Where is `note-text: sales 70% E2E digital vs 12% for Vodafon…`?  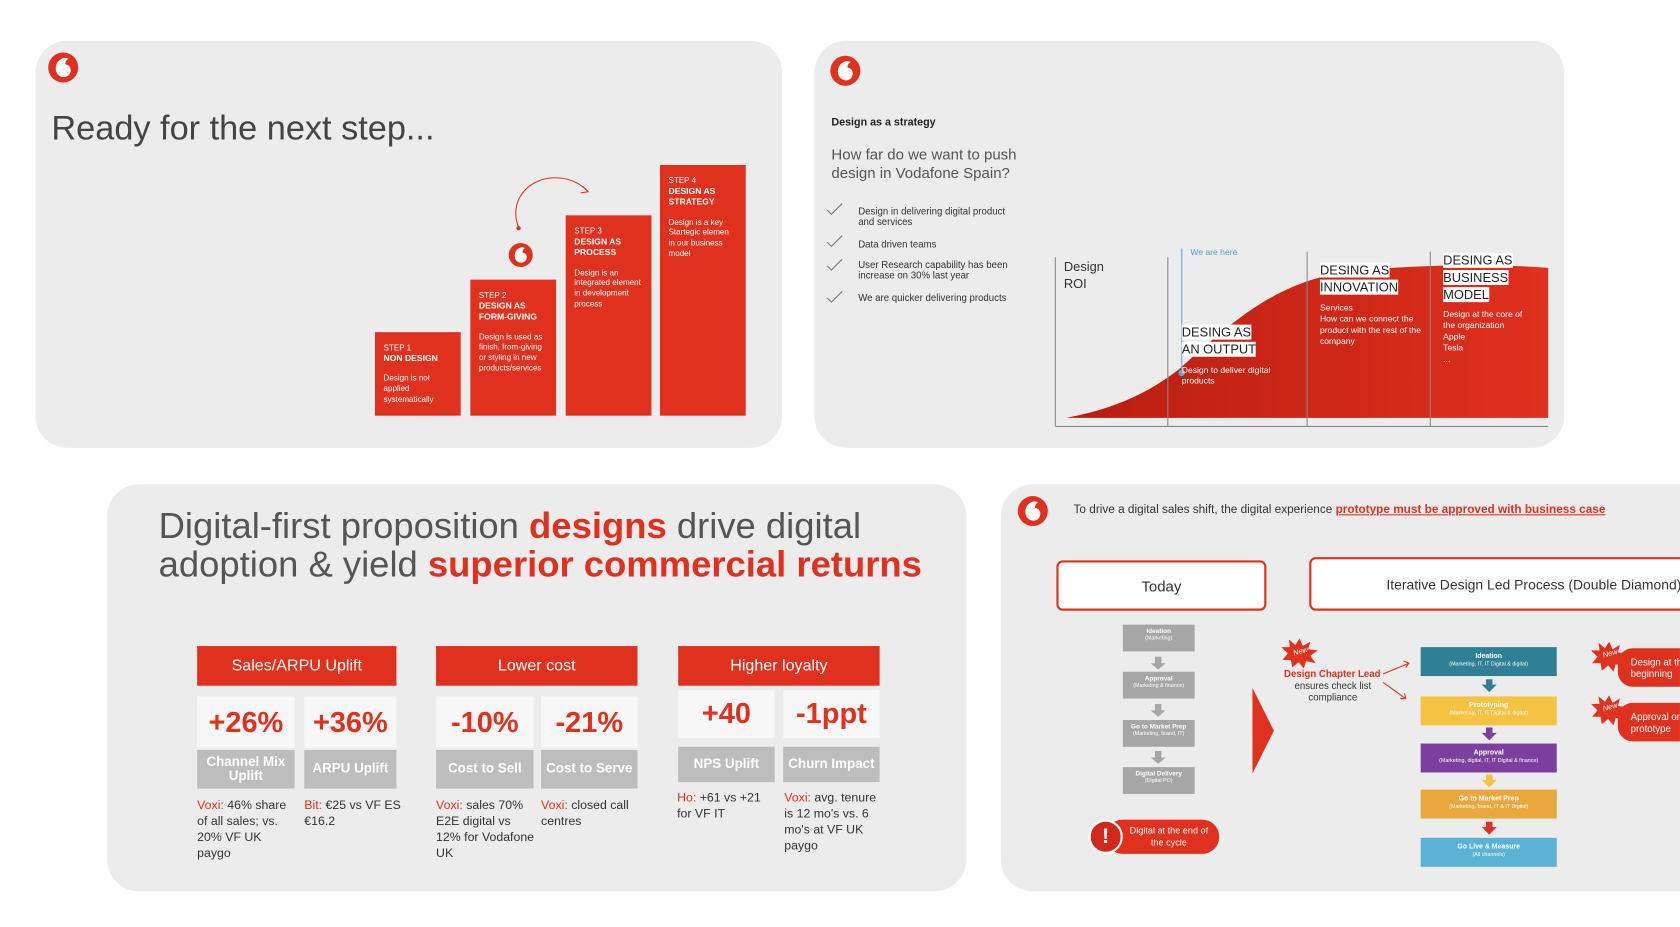 note-text: sales 70% E2E digital vs 12% for Vodafon… is located at coordinates (485, 830).